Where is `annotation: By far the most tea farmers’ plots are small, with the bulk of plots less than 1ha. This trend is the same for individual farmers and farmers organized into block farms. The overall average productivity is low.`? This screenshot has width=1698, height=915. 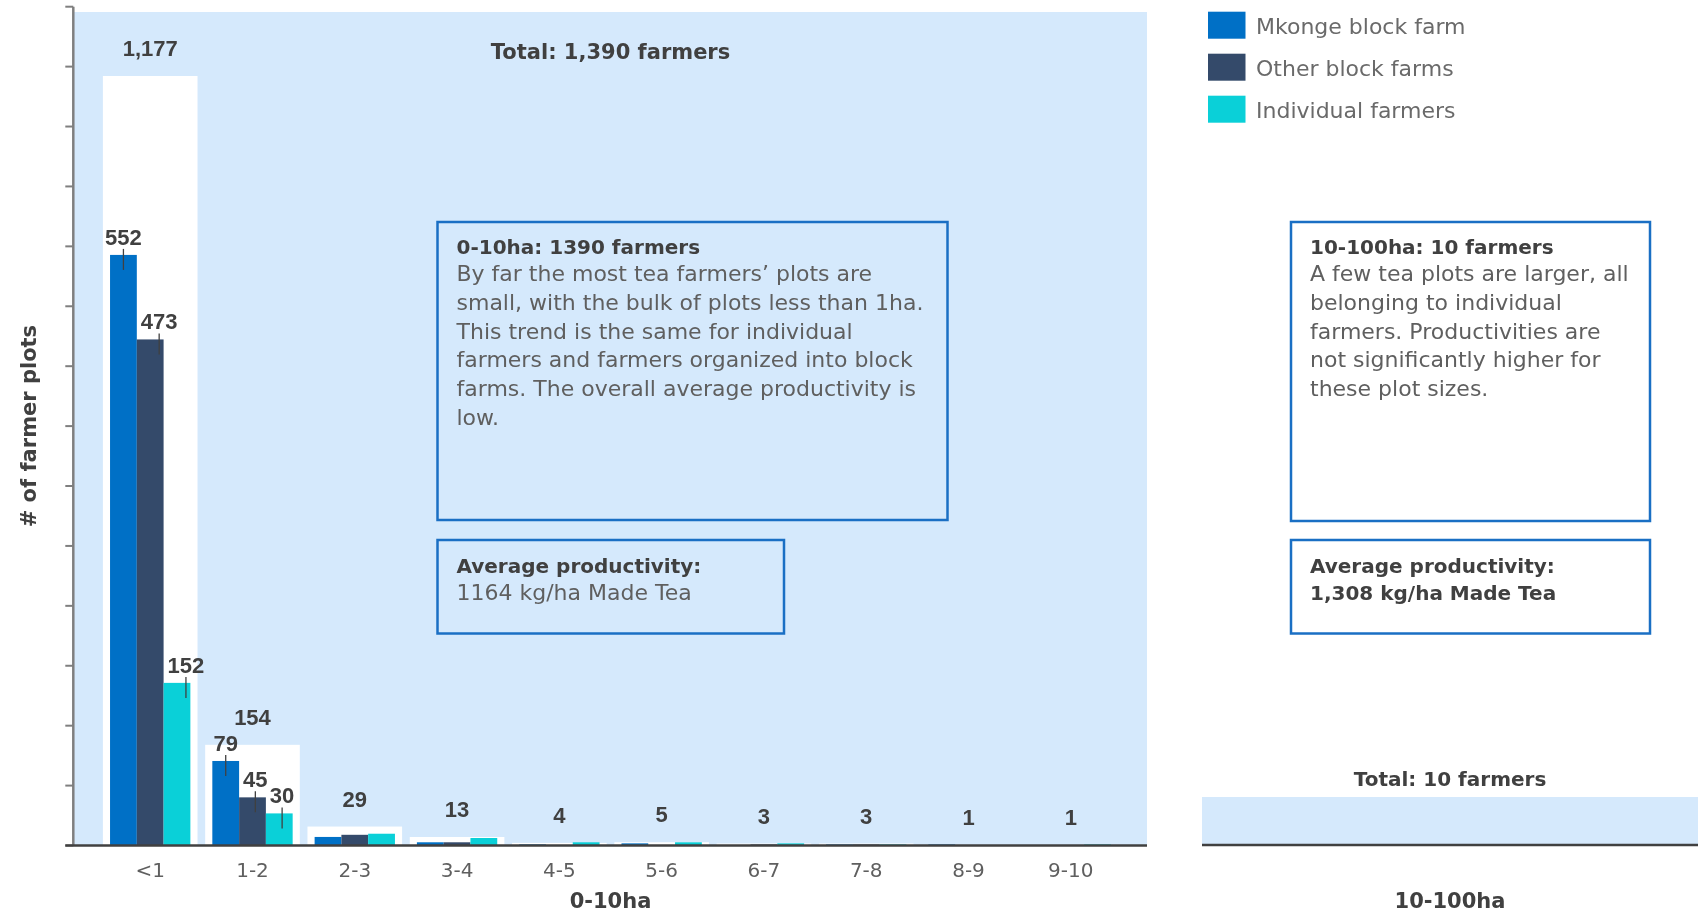 annotation: By far the most tea farmers’ plots are small, with the bulk of plots less than 1ha. This trend is the same for individual farmers and farmers organized into block farms. The overall average productivity is low. is located at coordinates (689, 345).